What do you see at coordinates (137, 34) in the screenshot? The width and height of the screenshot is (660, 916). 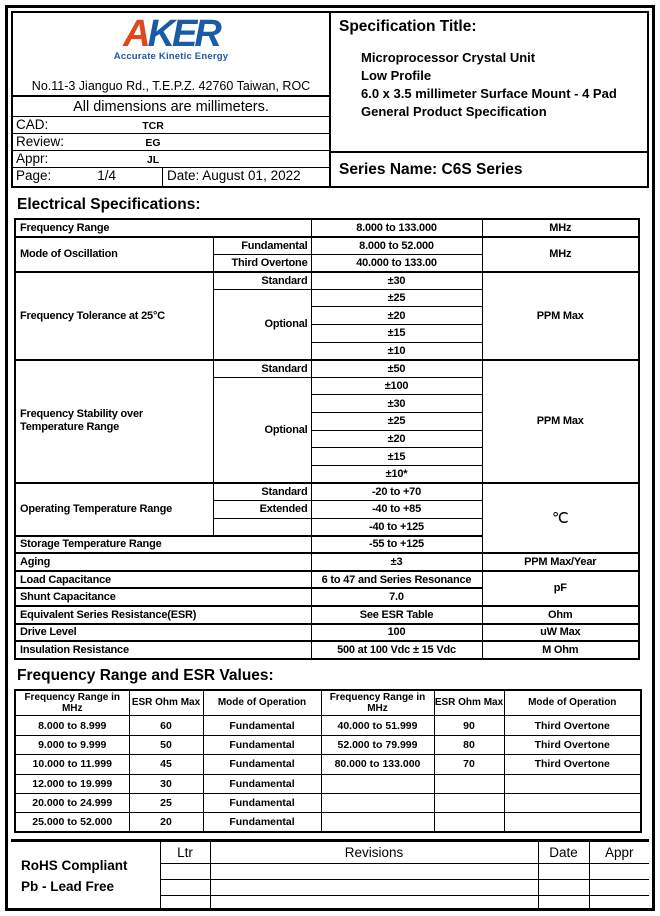 I see `logo-letter-a: A` at bounding box center [137, 34].